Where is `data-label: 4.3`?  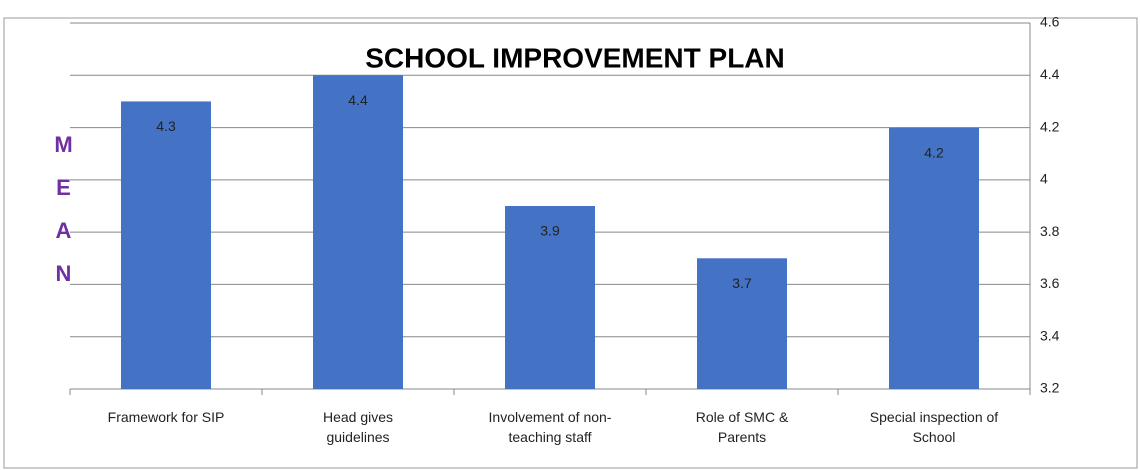 data-label: 4.3 is located at coordinates (166, 126).